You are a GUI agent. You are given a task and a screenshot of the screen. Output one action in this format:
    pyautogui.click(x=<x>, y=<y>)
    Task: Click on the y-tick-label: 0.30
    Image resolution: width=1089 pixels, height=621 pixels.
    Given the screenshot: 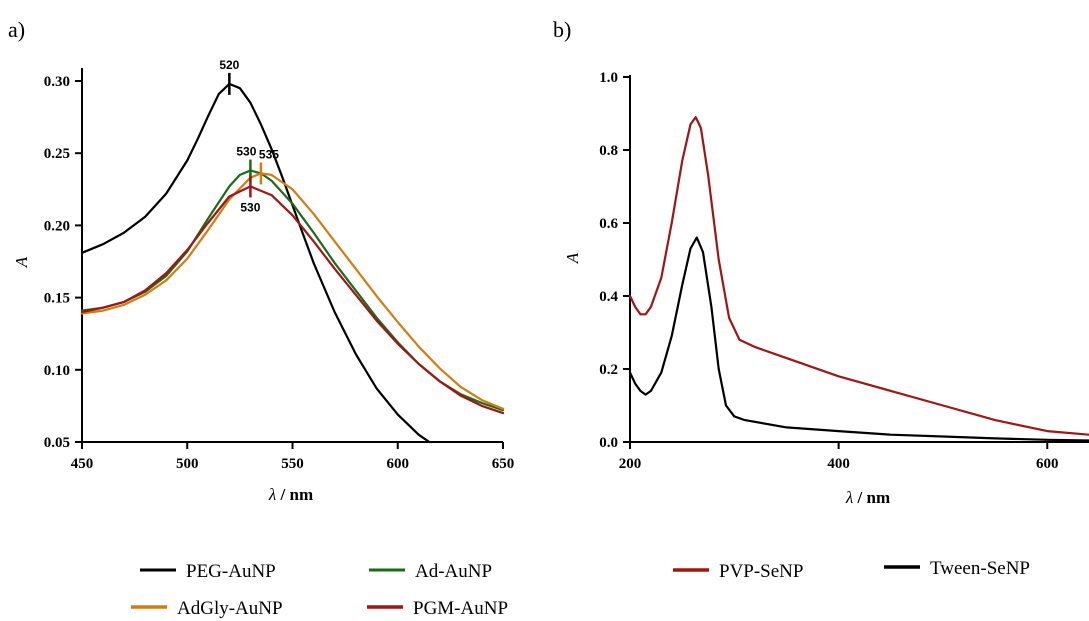 What is the action you would take?
    pyautogui.click(x=57, y=82)
    